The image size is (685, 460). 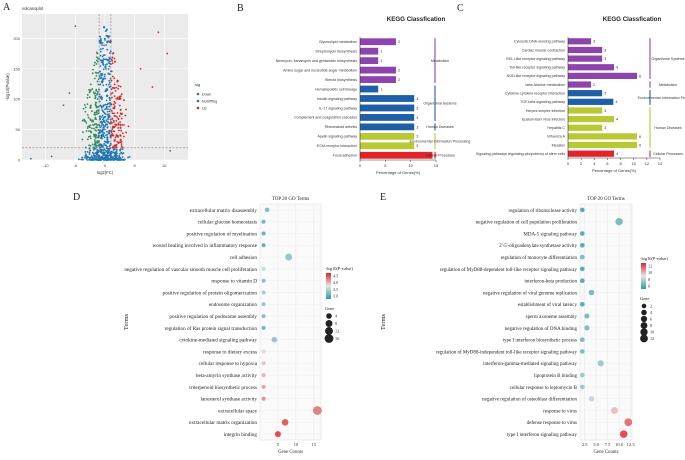 What do you see at coordinates (539, 258) in the screenshot?
I see `go-term-label: regulation of monocyte differentiation` at bounding box center [539, 258].